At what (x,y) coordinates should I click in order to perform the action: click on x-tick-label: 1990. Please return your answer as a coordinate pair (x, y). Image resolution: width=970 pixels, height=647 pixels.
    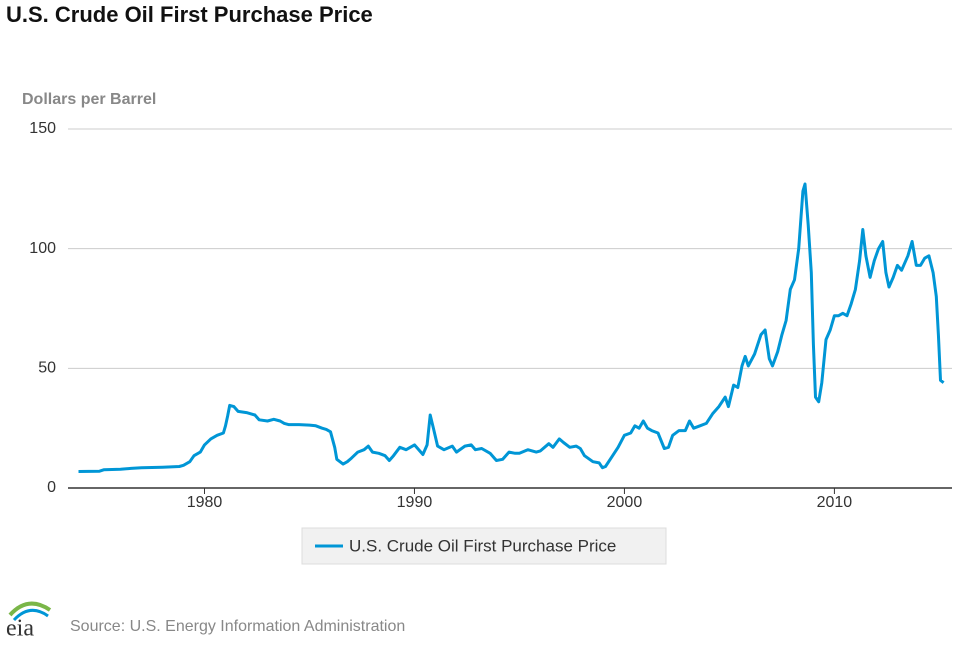
    Looking at the image, I should click on (415, 502).